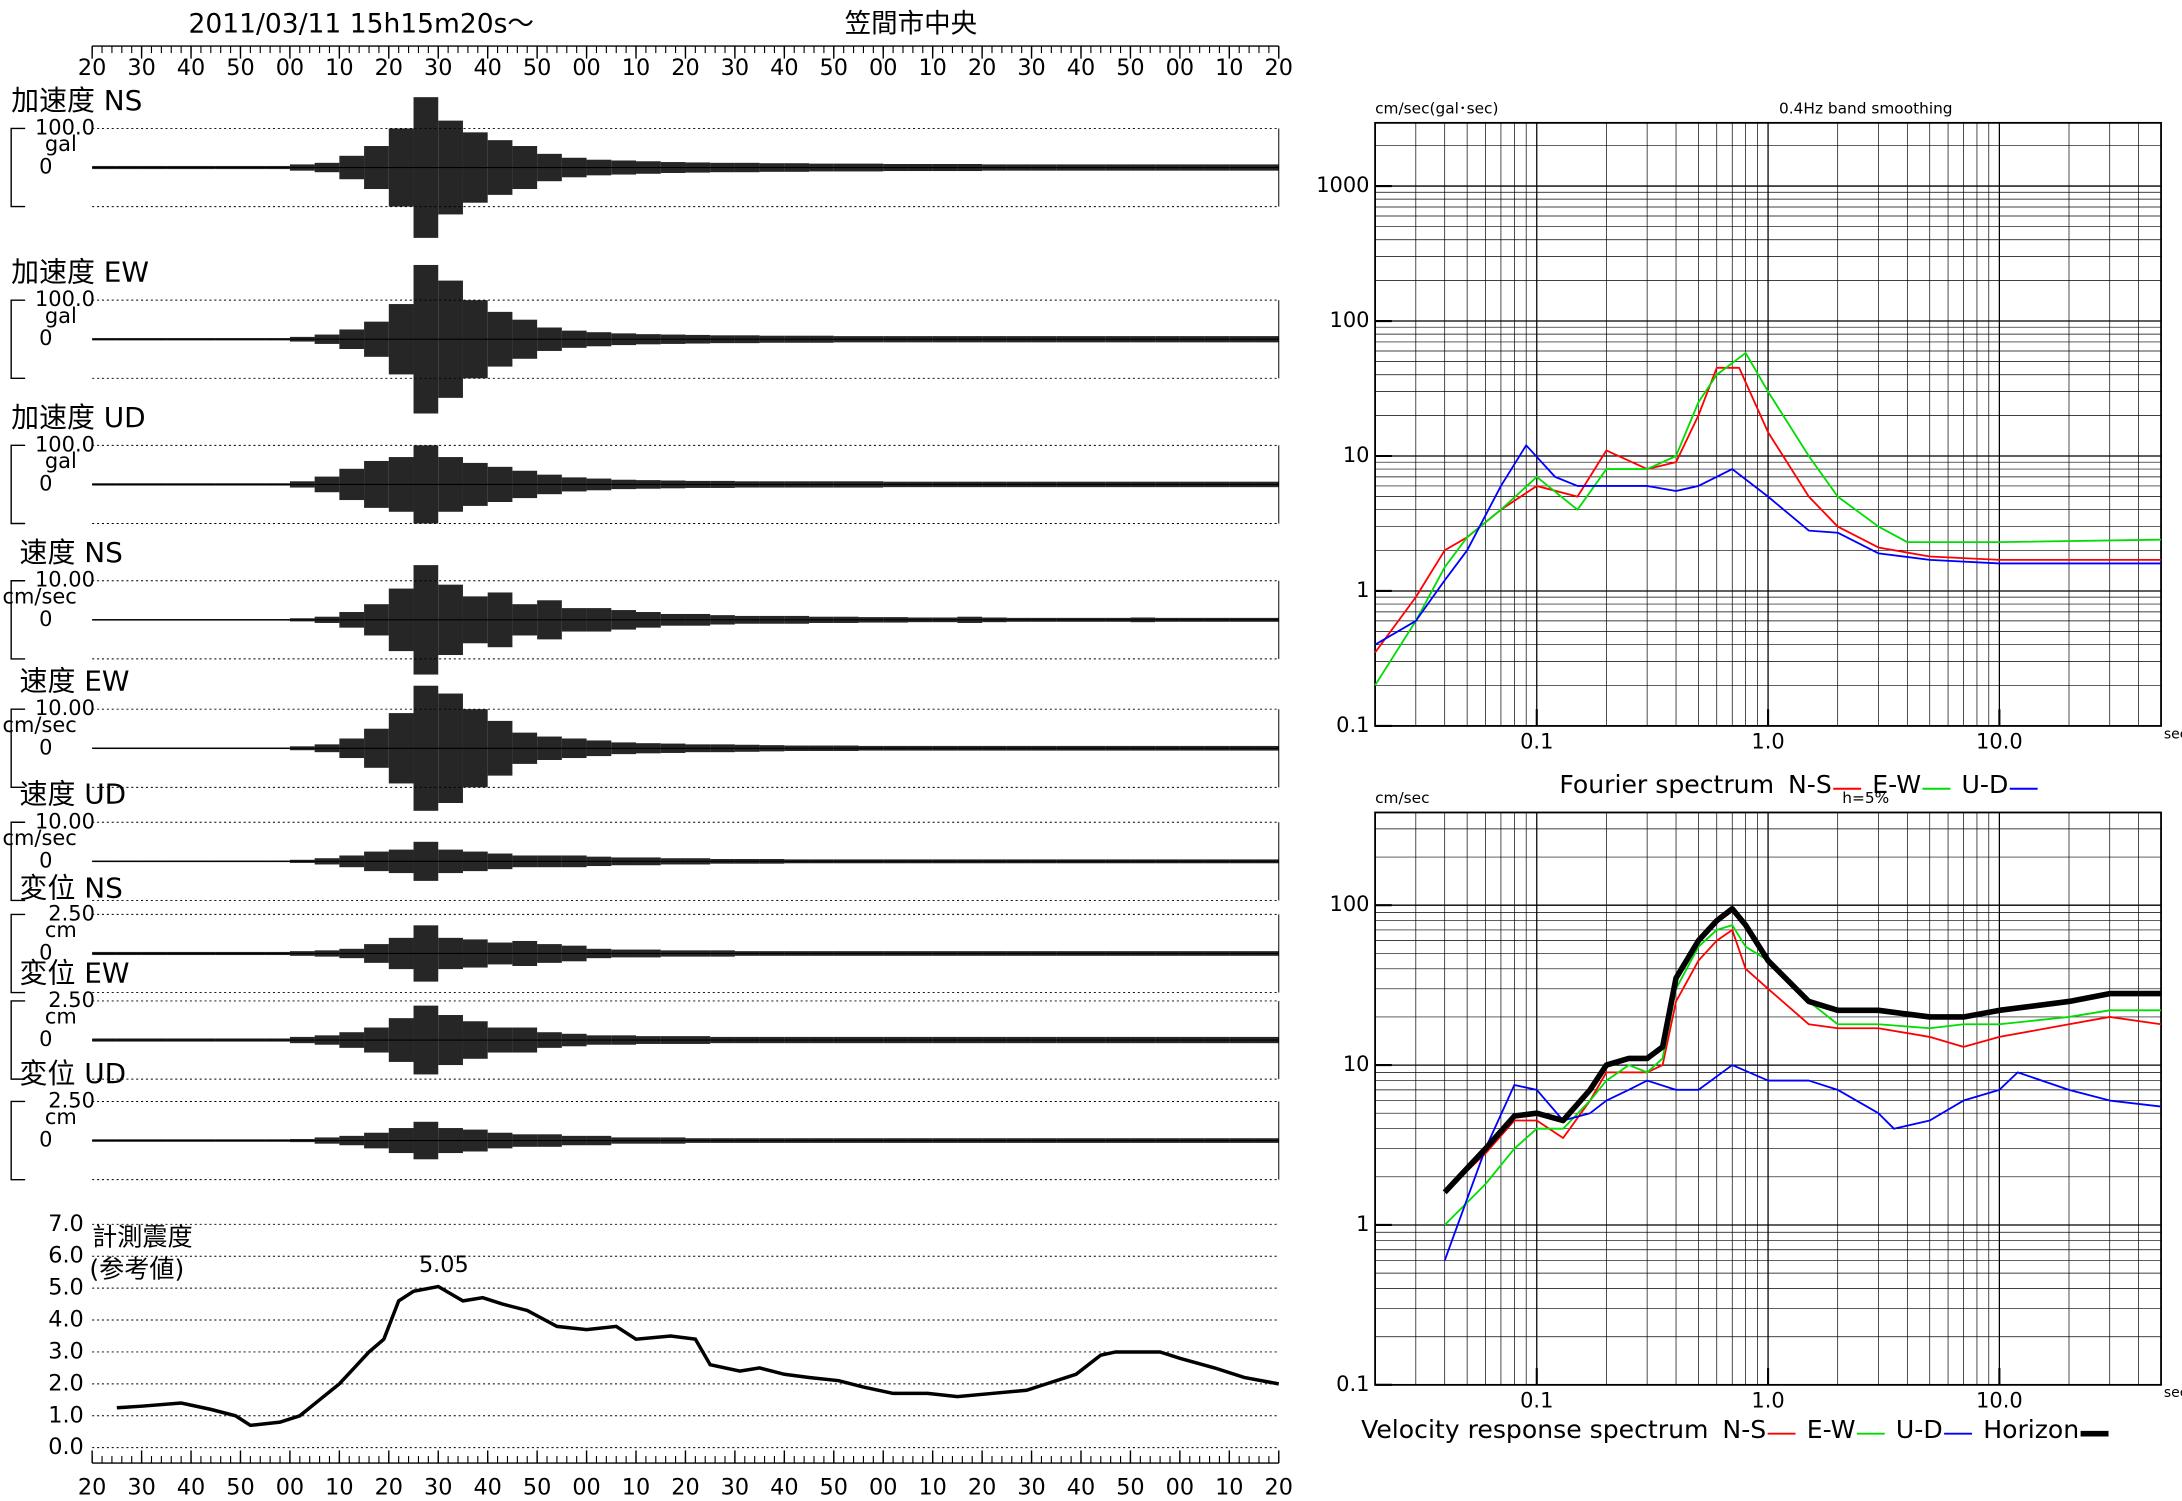 Image resolution: width=2182 pixels, height=1501 pixels. I want to click on y-tick-label: 0.0, so click(66, 1447).